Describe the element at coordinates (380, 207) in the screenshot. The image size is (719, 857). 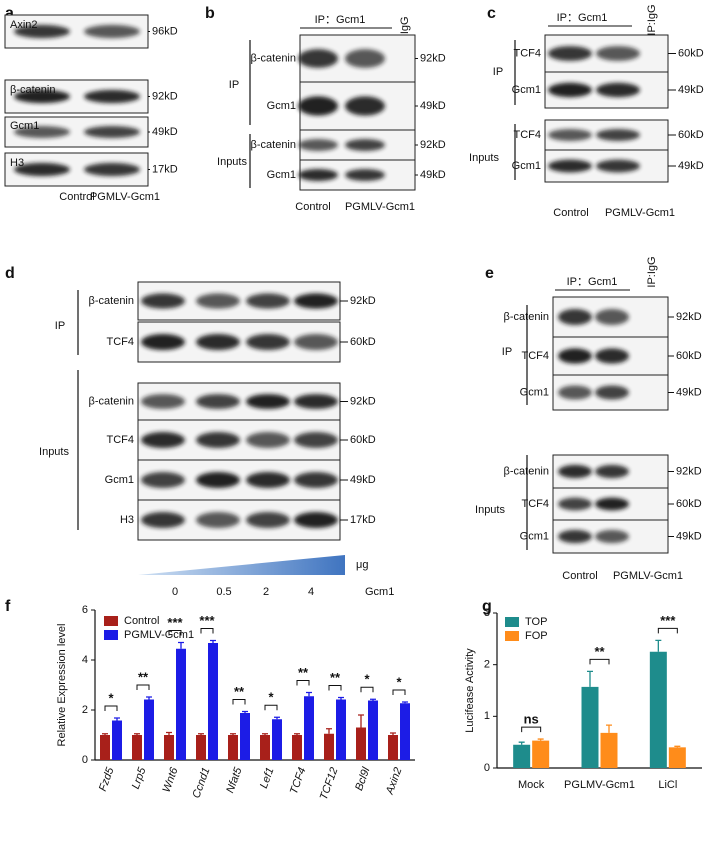
I see `lane-label: PGMLV-Gcm1` at that location.